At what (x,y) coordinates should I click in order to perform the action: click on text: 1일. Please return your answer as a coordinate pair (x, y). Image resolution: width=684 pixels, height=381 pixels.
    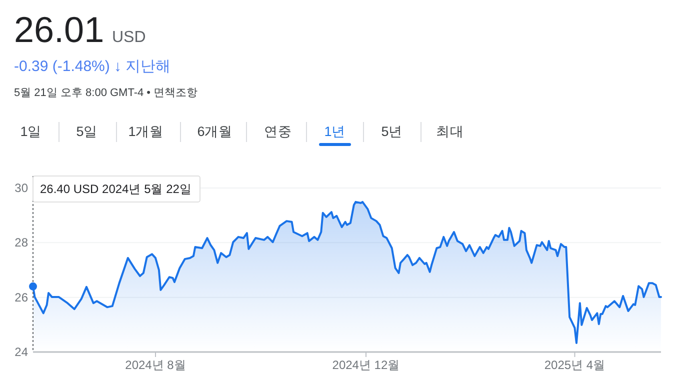
    Looking at the image, I should click on (31, 131).